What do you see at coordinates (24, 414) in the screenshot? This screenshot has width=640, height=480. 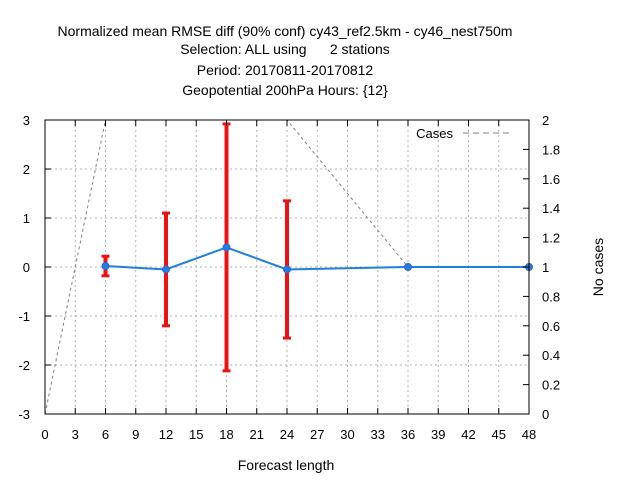 I see `y-tick-label: -3` at bounding box center [24, 414].